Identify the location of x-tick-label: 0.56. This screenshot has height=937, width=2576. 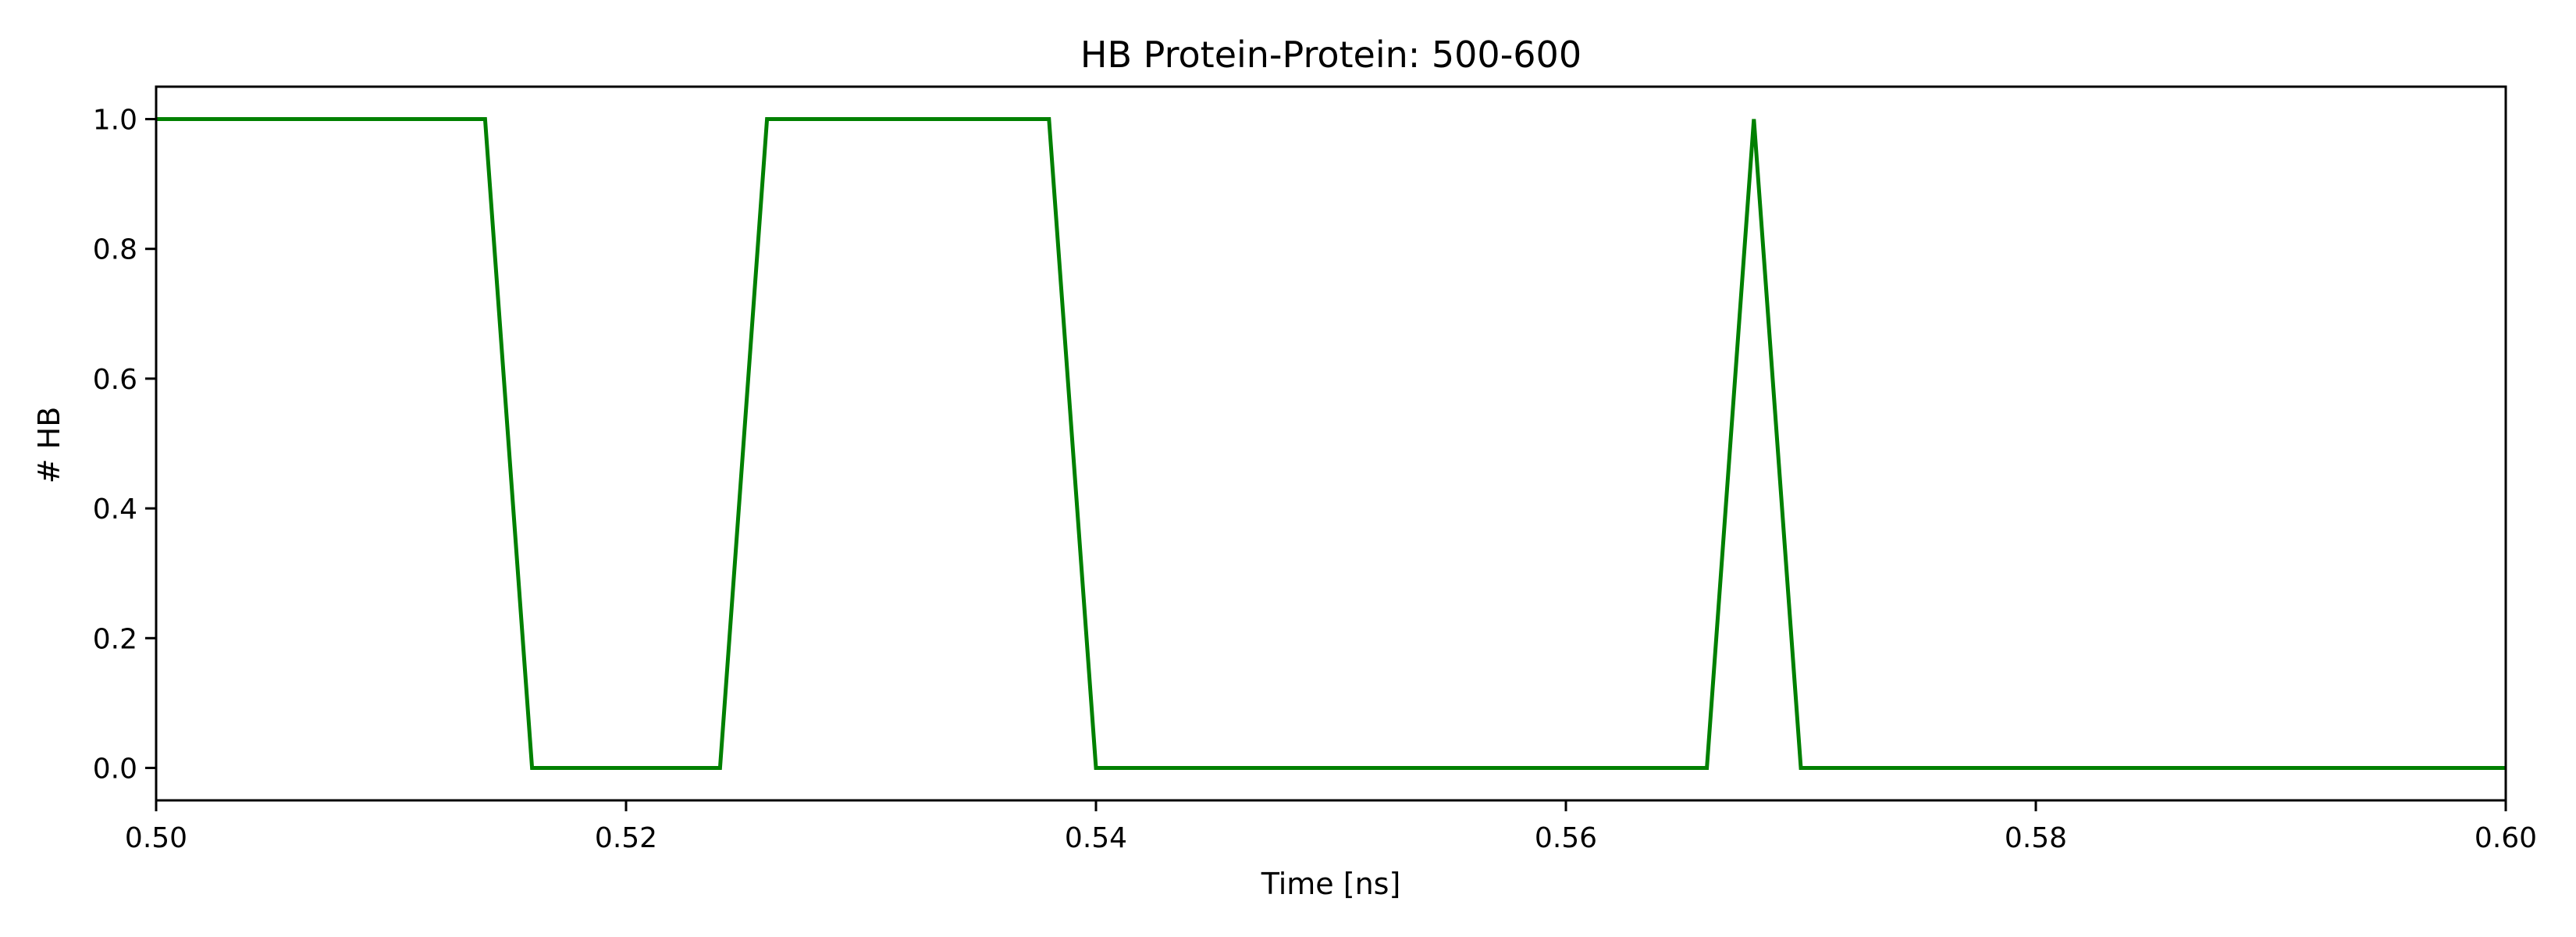
(1566, 838).